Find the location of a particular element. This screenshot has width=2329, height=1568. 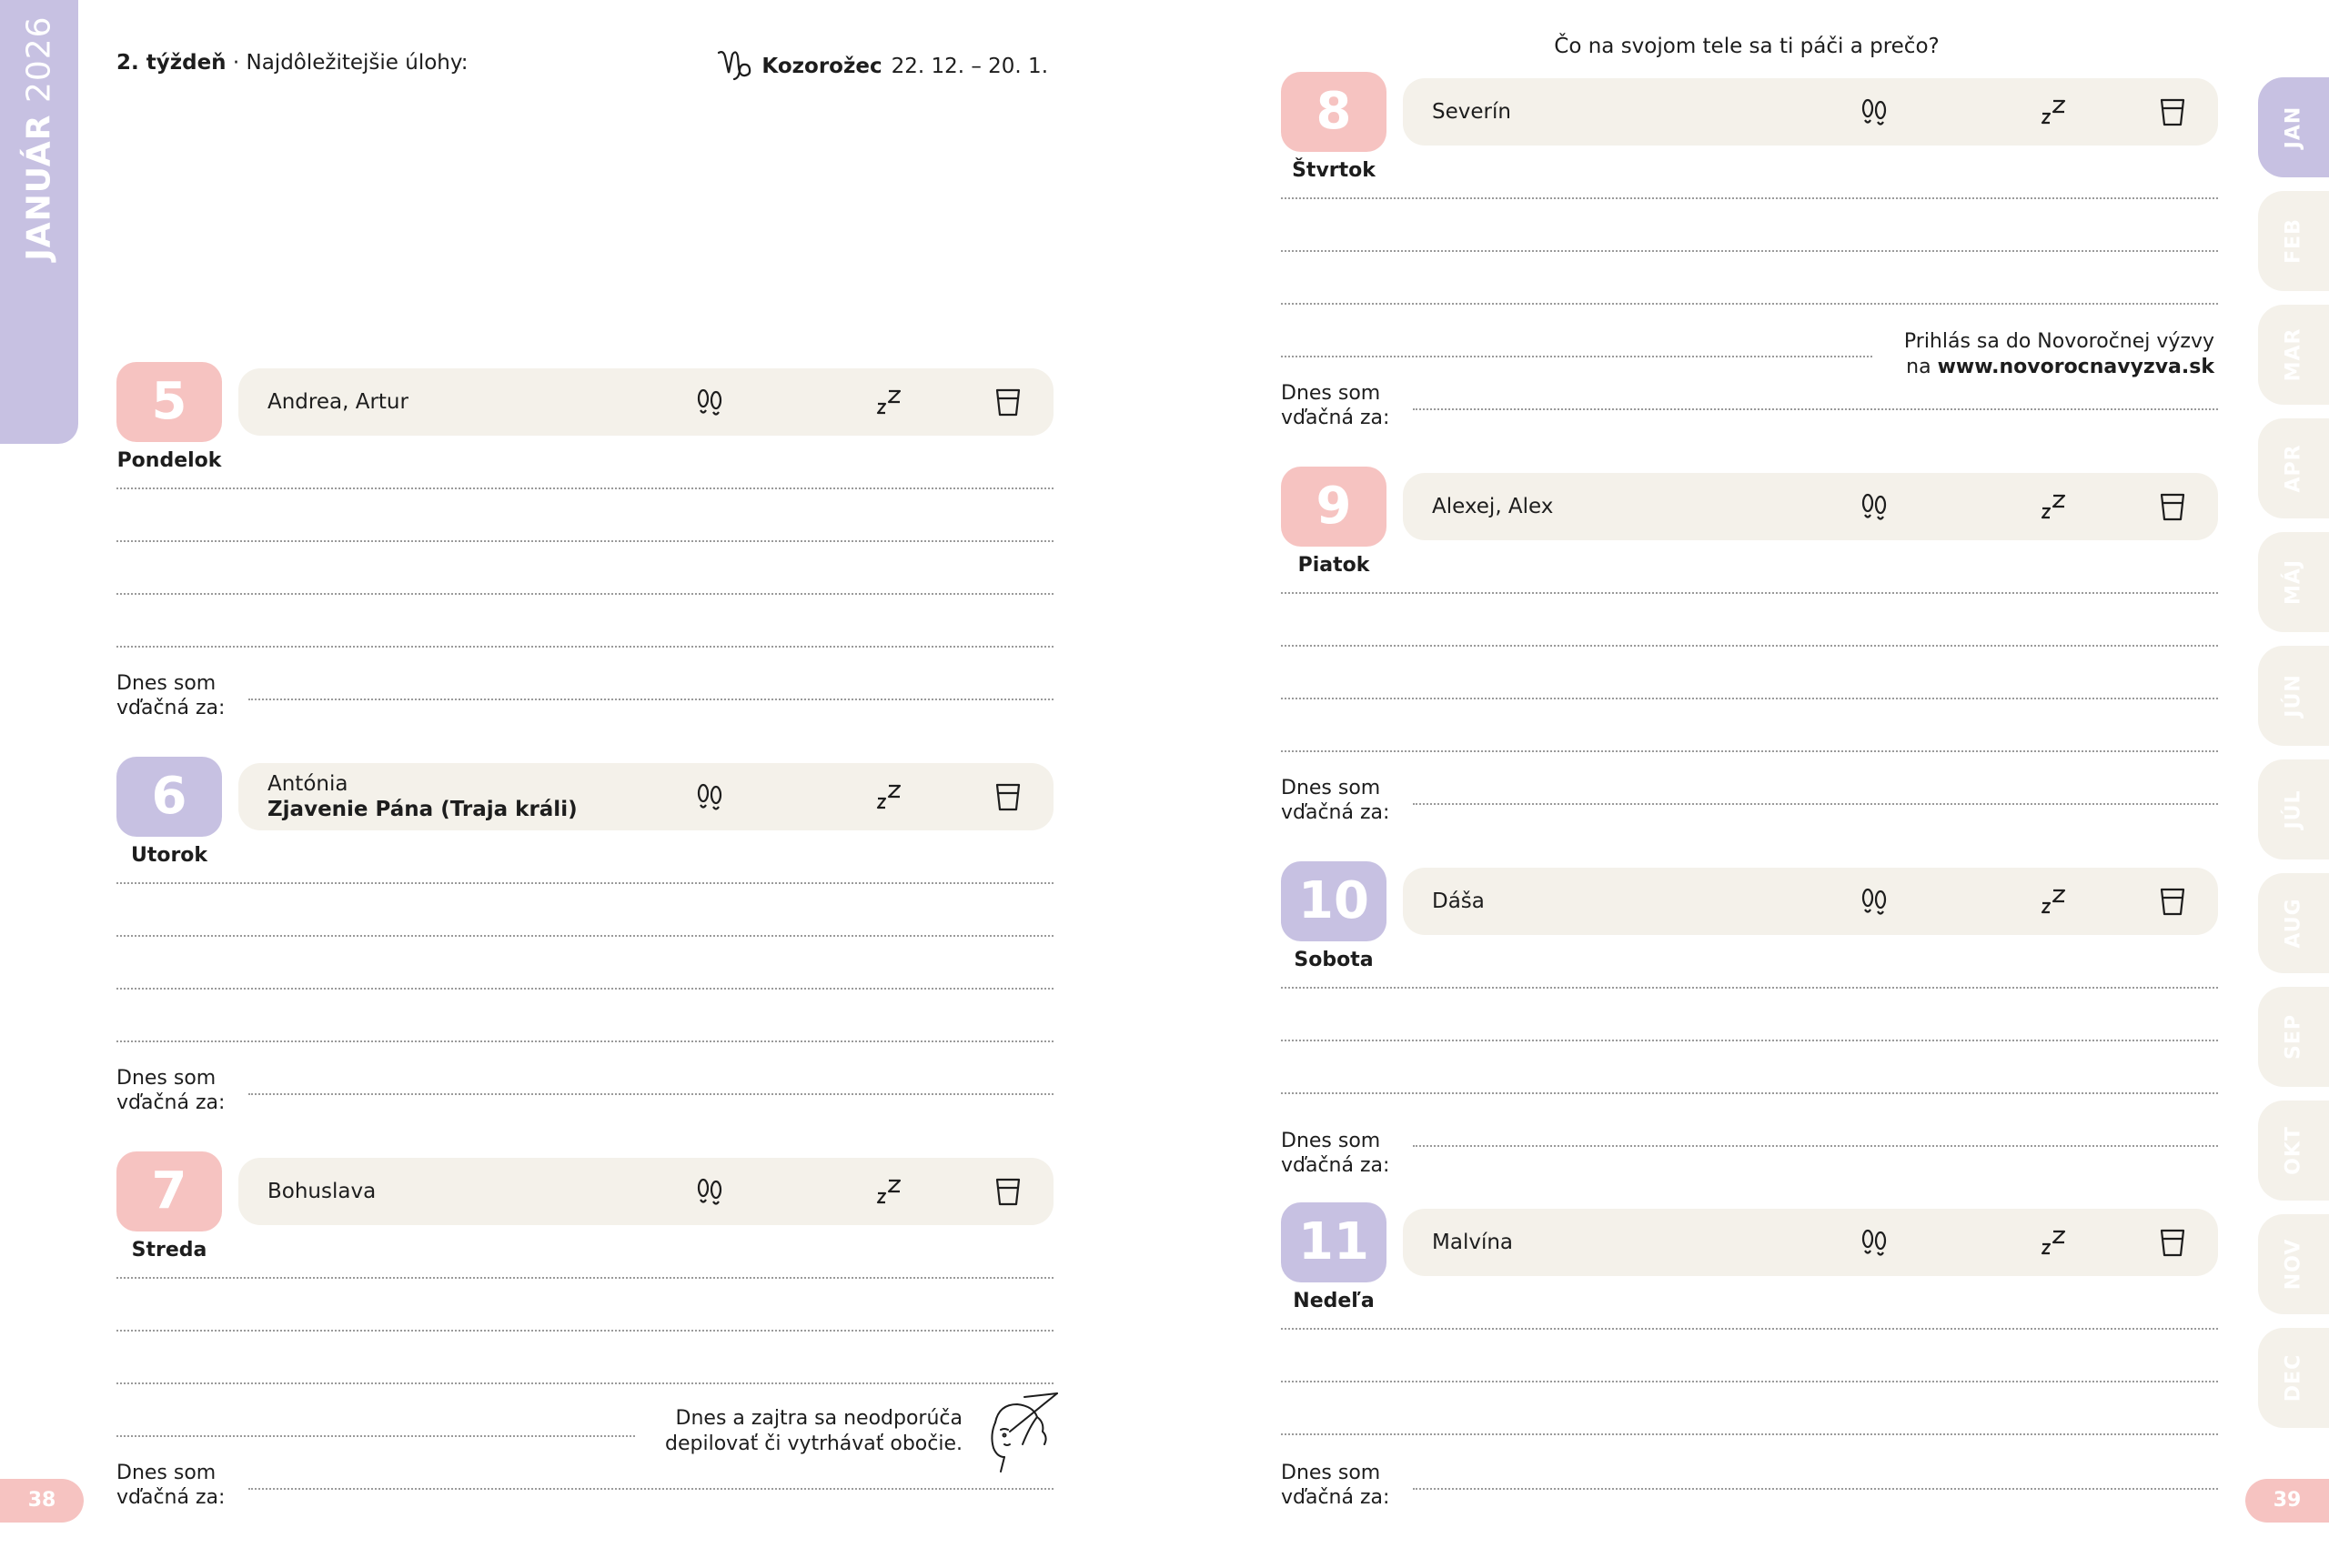

tab-okt: OKT is located at coordinates (2293, 1151).